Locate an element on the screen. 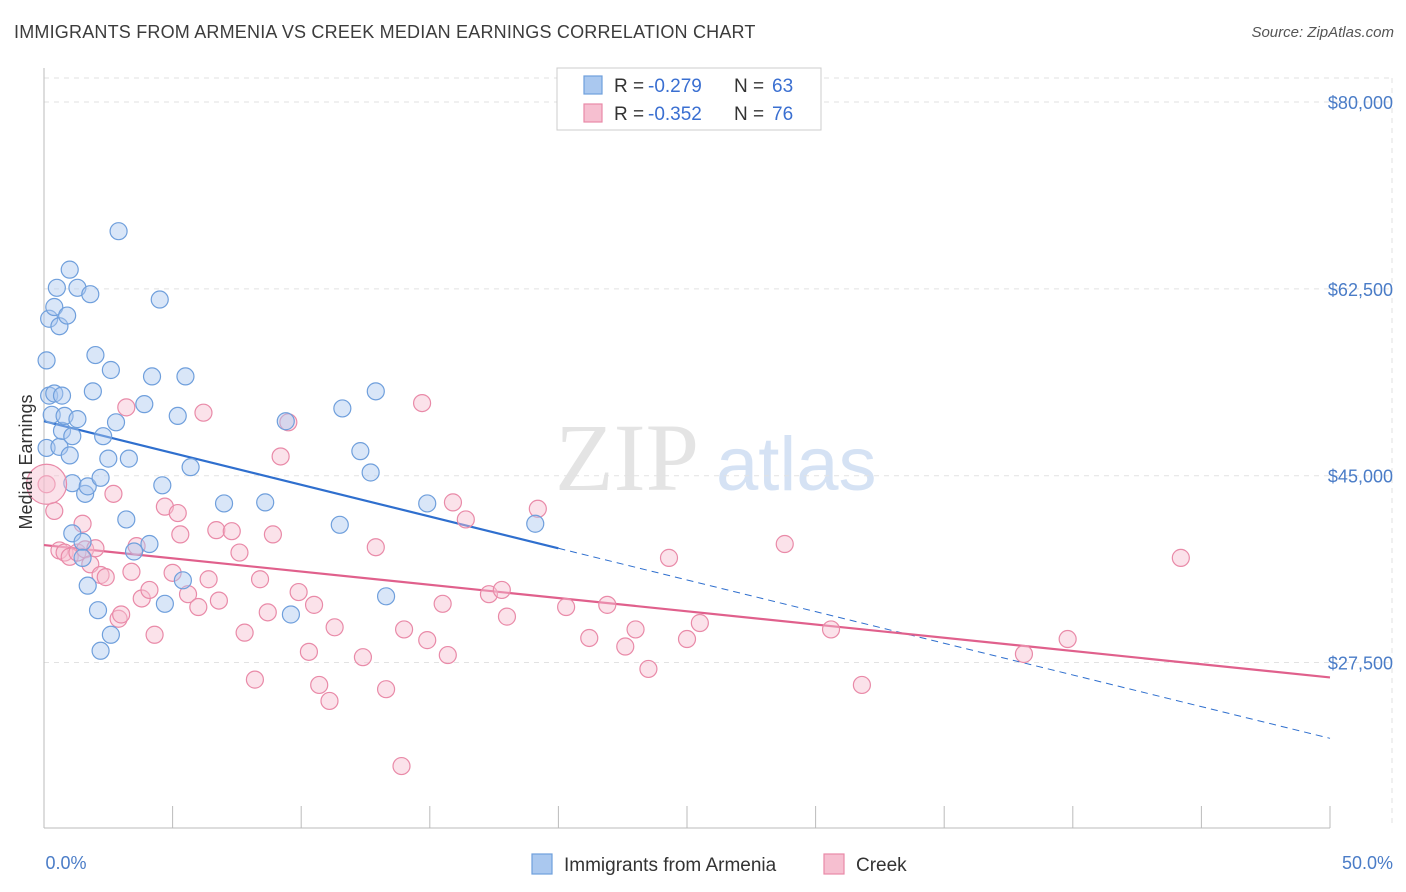  y-tick-label: $62,500 is located at coordinates (1360, 290).